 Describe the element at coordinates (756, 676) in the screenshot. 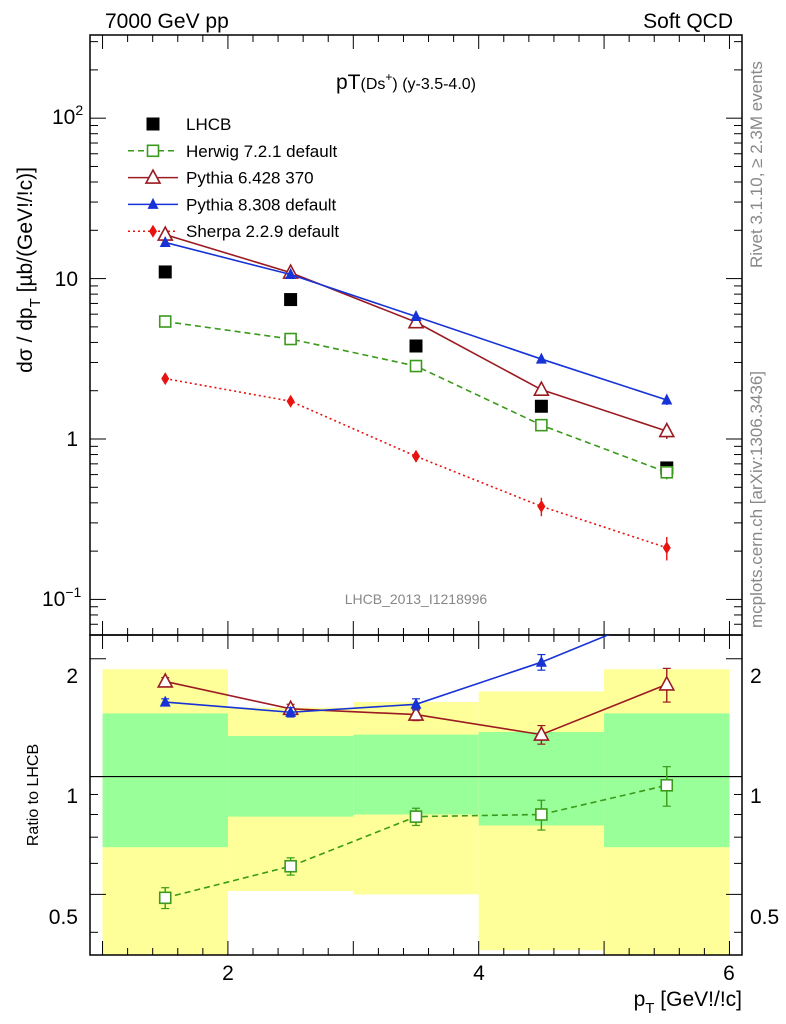

I see `ratio-y-tick-2-right: 2` at that location.